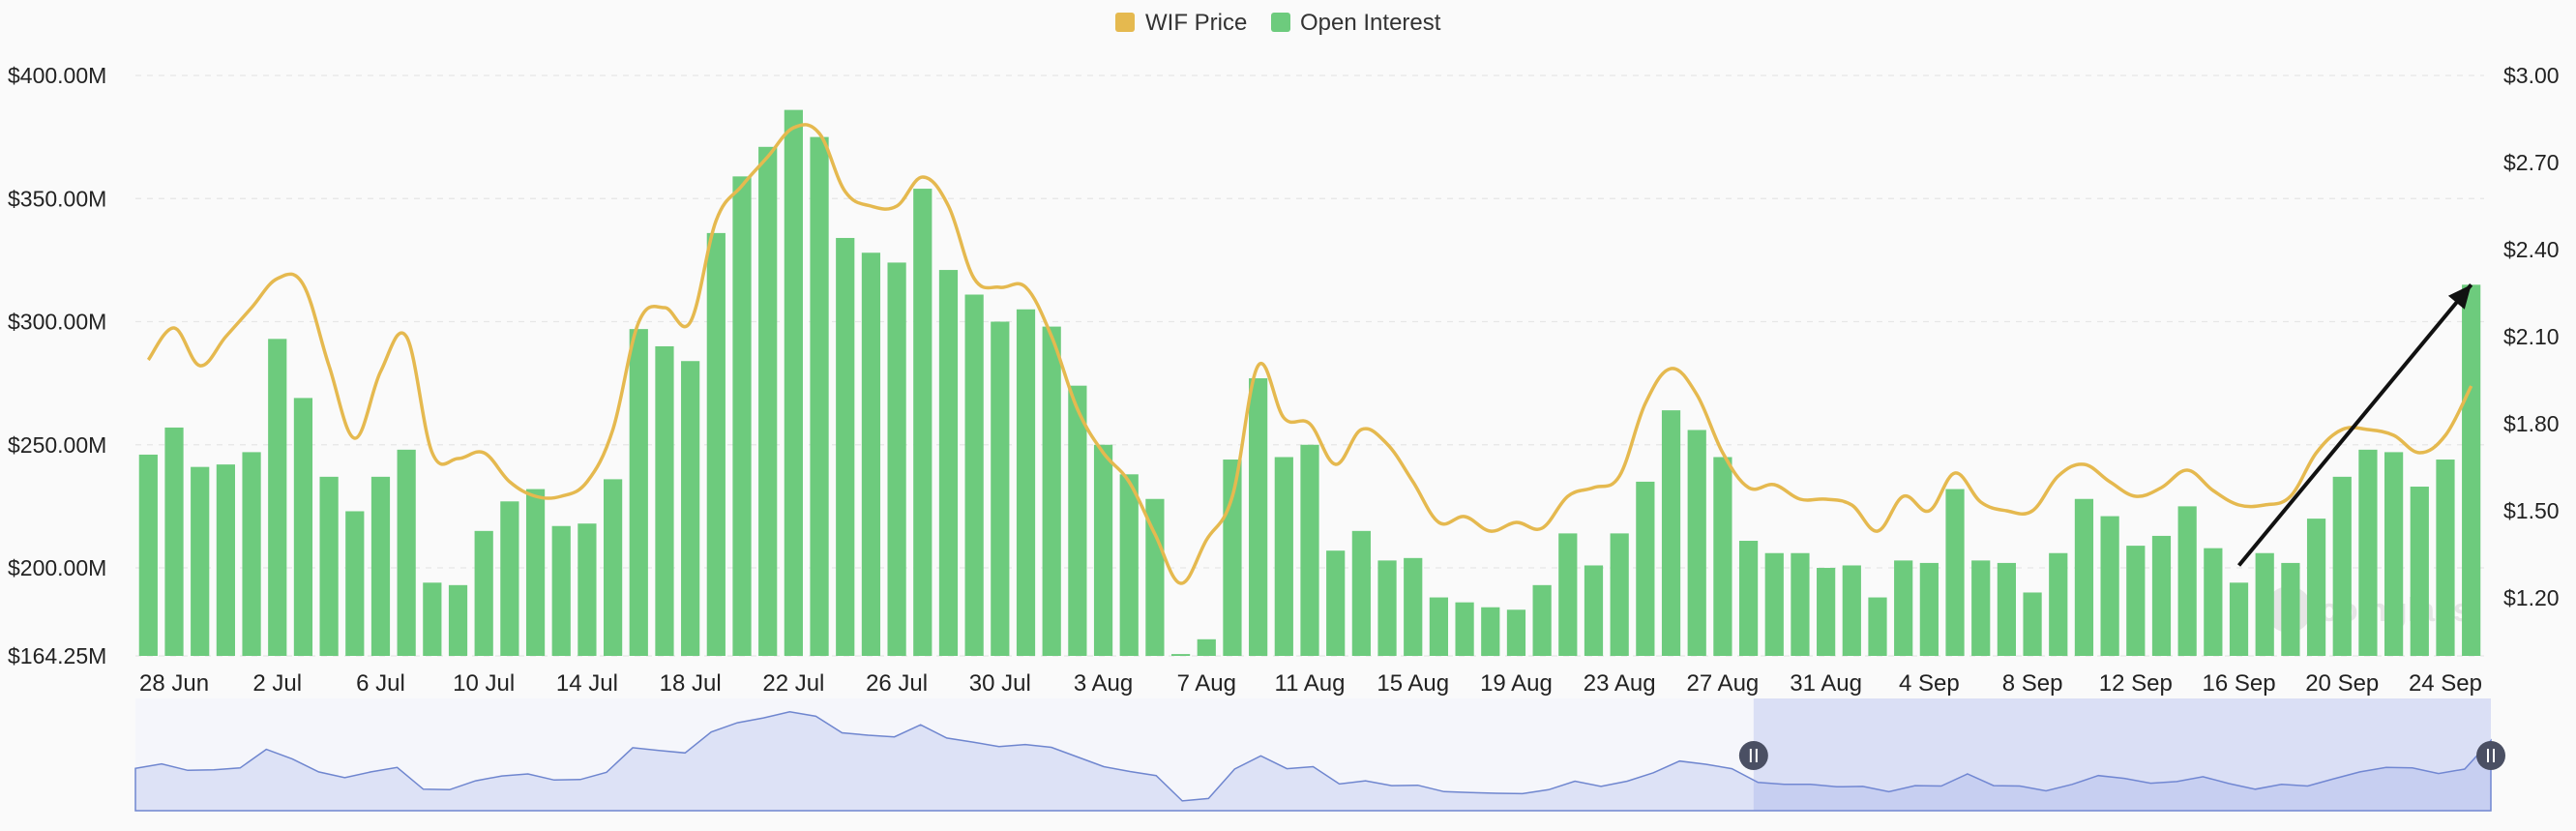 Image resolution: width=2576 pixels, height=831 pixels. I want to click on right-tick-label: $2.10, so click(2531, 337).